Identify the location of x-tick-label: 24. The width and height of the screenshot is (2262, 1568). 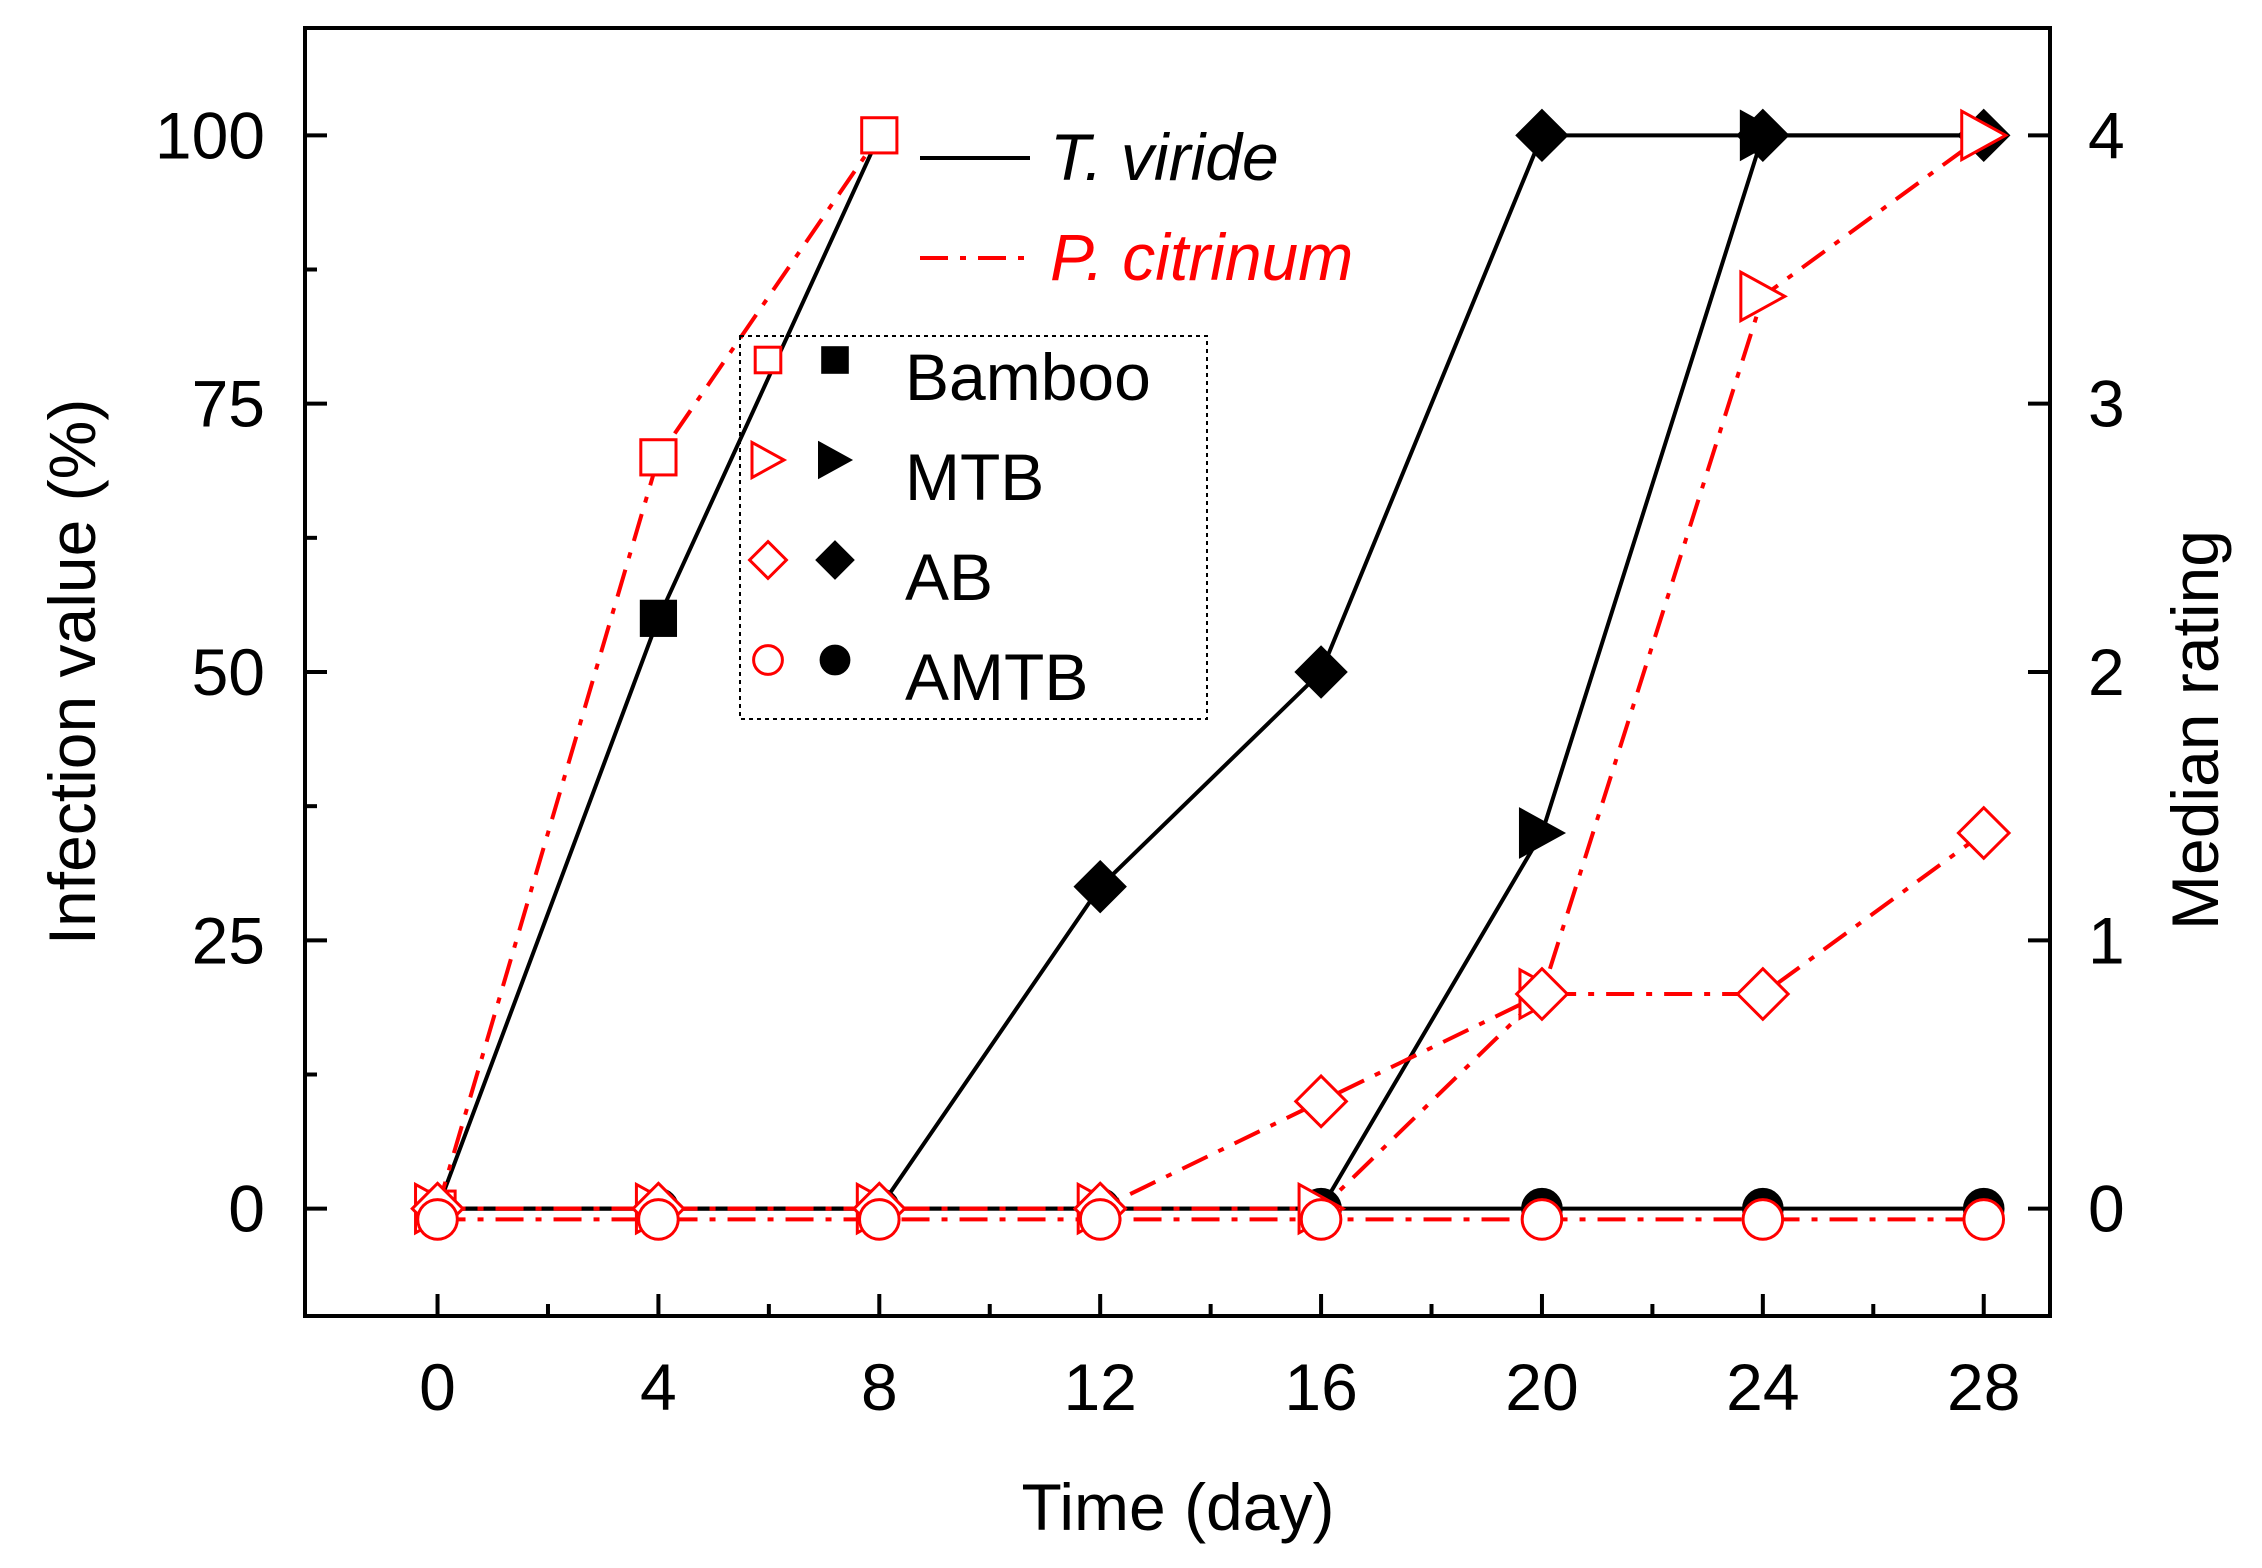
(1762, 1387).